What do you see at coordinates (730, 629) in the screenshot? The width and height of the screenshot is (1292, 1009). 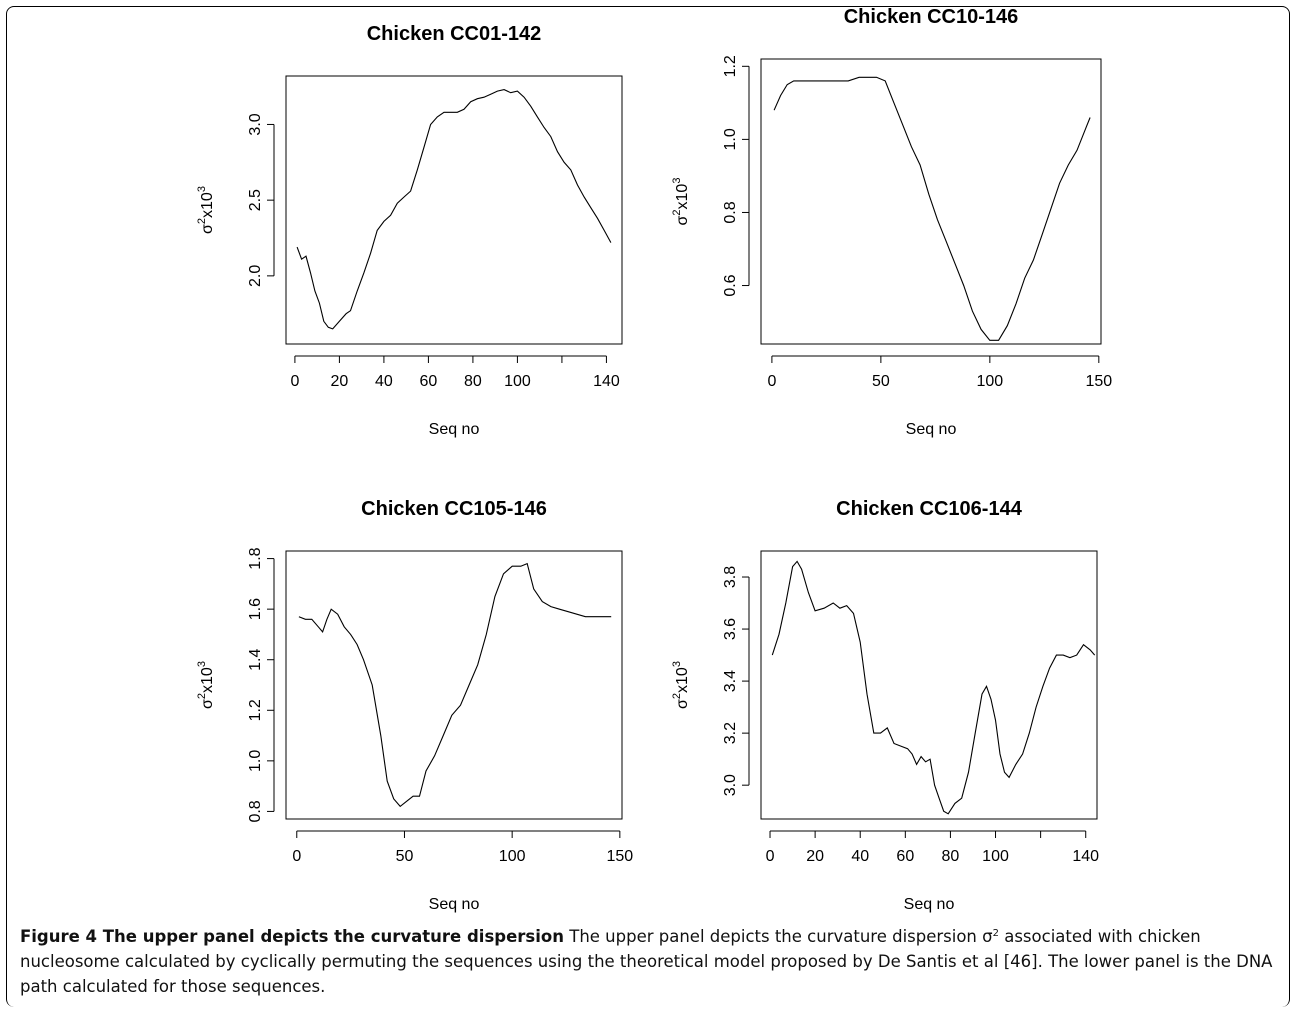 I see `y-tick-label: 3.6` at bounding box center [730, 629].